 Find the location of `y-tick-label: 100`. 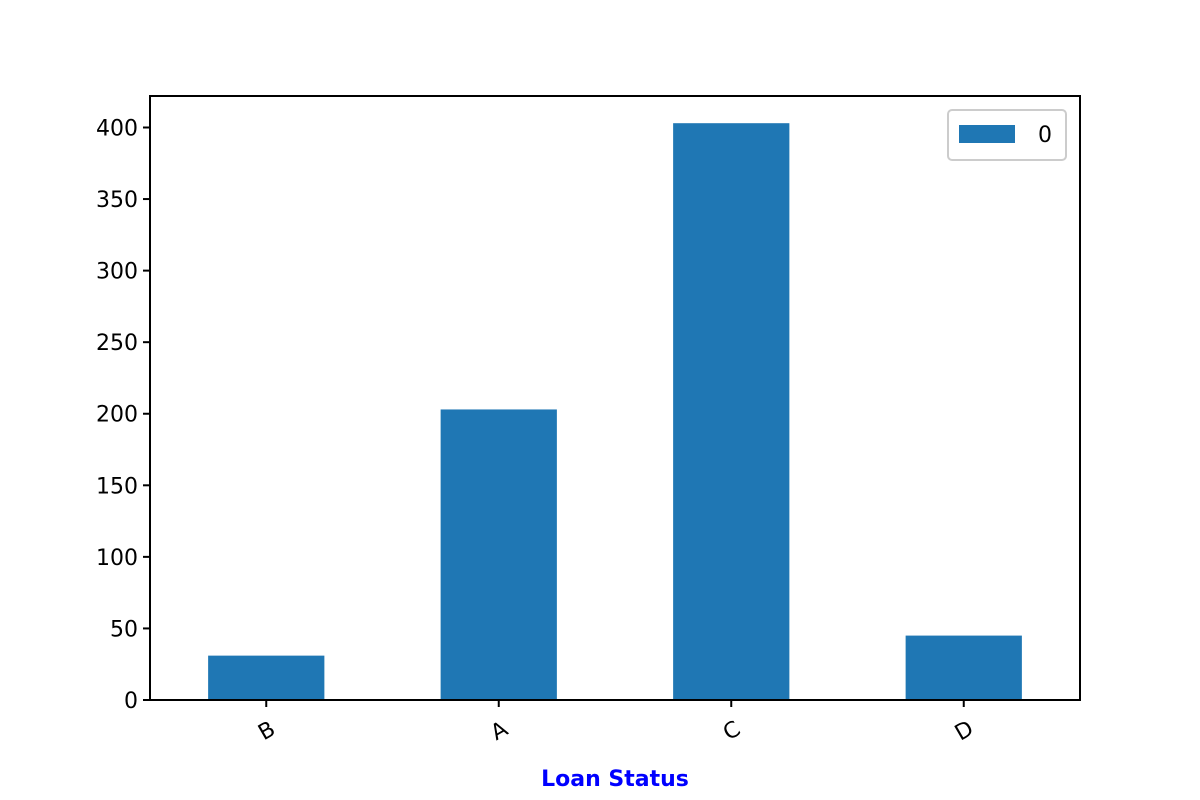

y-tick-label: 100 is located at coordinates (117, 558).